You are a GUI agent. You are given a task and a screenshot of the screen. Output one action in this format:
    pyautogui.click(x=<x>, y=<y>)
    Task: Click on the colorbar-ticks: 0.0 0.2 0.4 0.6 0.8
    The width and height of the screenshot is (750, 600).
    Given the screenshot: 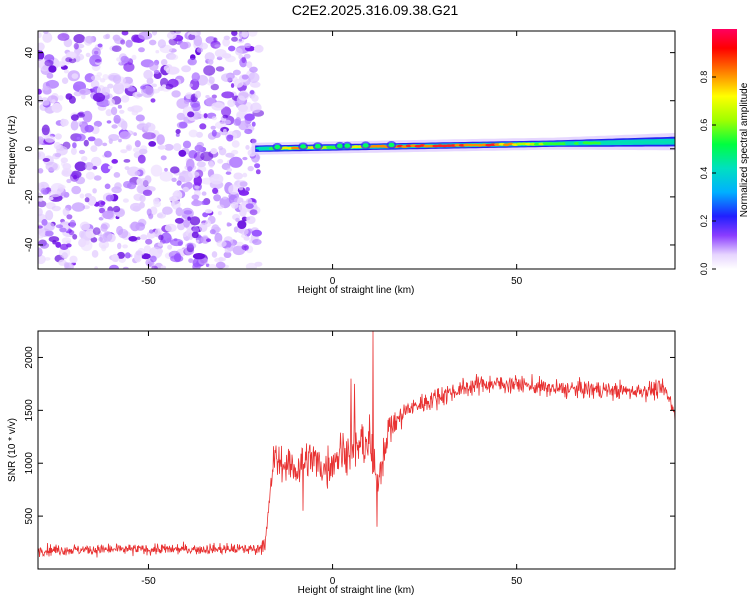 What is the action you would take?
    pyautogui.click(x=707, y=173)
    